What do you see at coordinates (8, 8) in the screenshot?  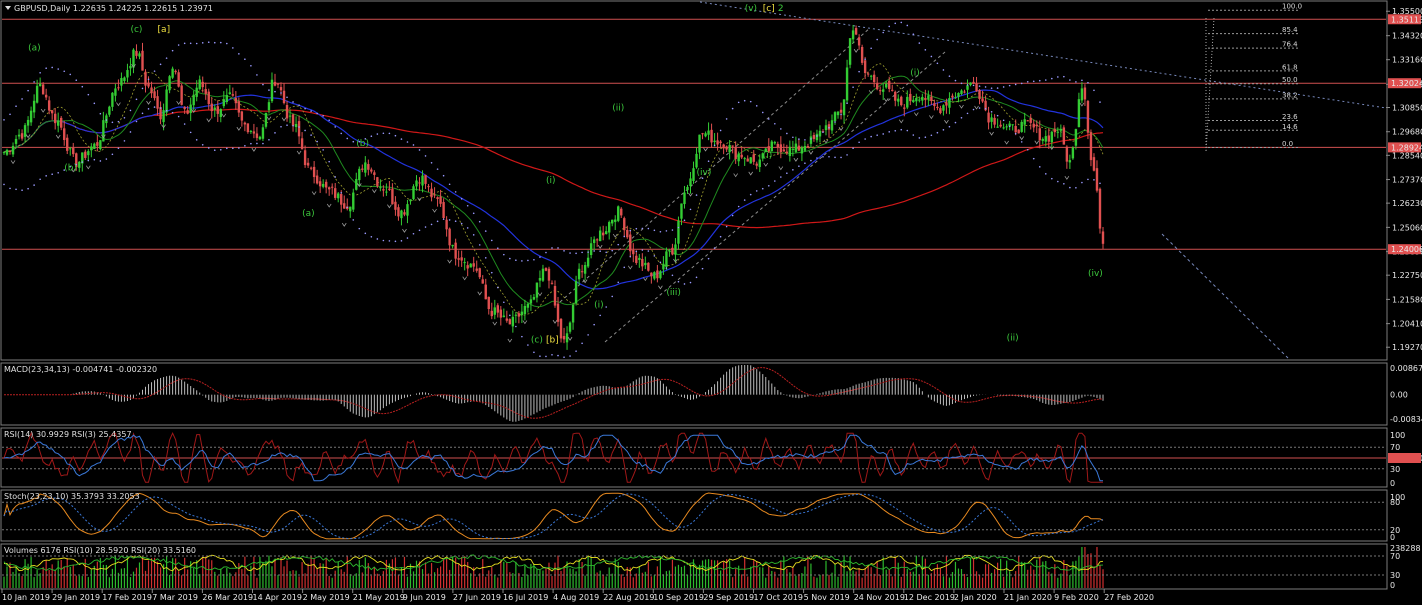 I see `triangle-down-icon` at bounding box center [8, 8].